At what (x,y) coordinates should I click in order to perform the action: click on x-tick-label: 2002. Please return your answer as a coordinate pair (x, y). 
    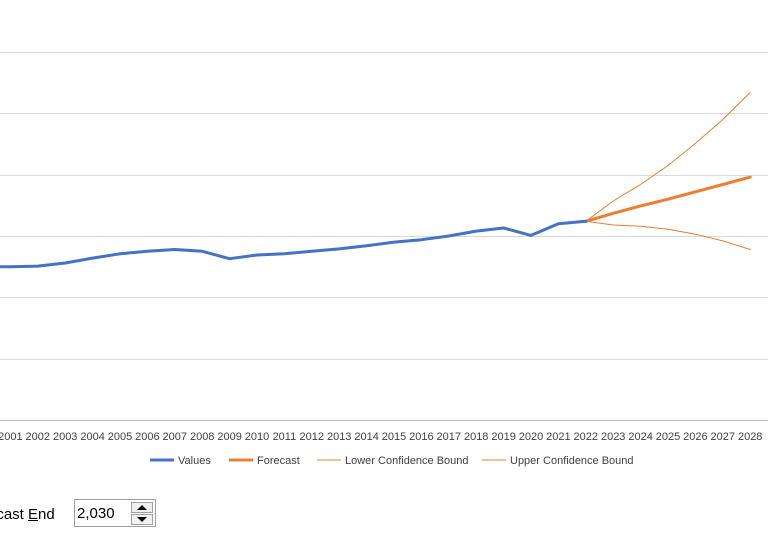
    Looking at the image, I should click on (38, 437).